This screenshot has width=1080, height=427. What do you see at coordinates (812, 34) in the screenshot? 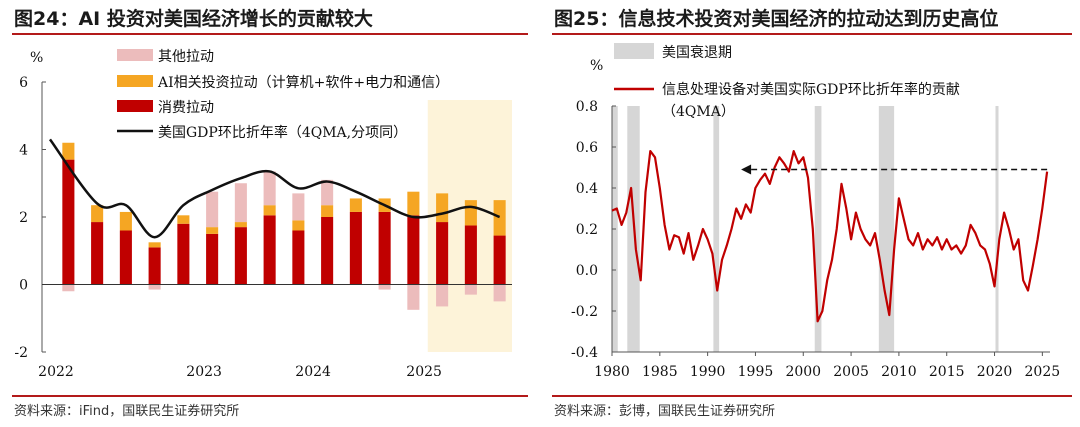
I see `right-title-rule` at bounding box center [812, 34].